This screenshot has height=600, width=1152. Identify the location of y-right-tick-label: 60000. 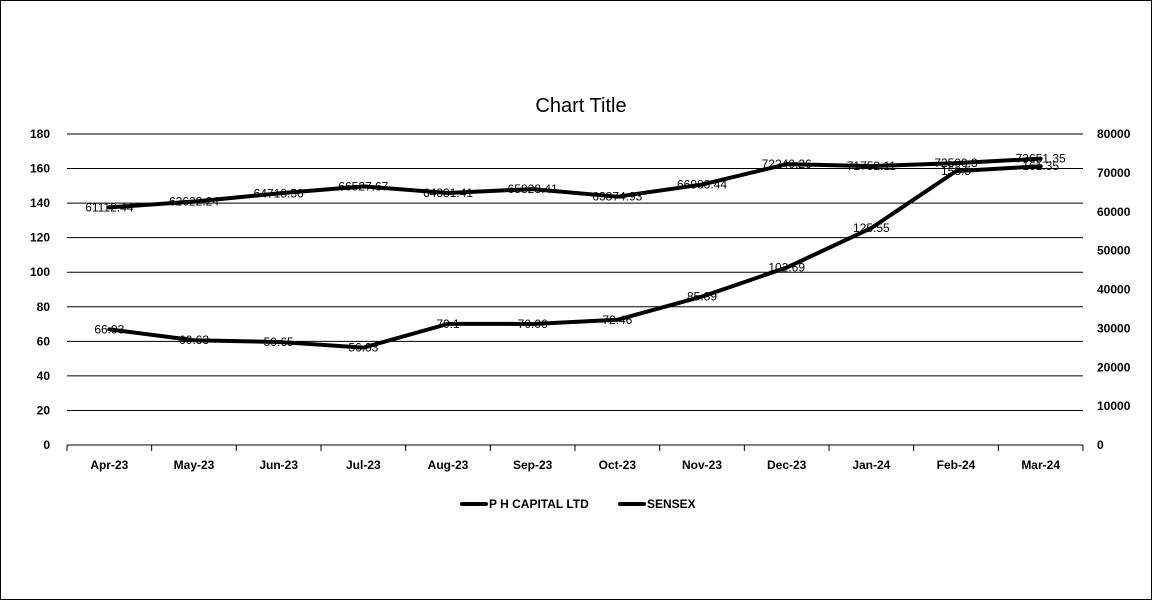
(1114, 212).